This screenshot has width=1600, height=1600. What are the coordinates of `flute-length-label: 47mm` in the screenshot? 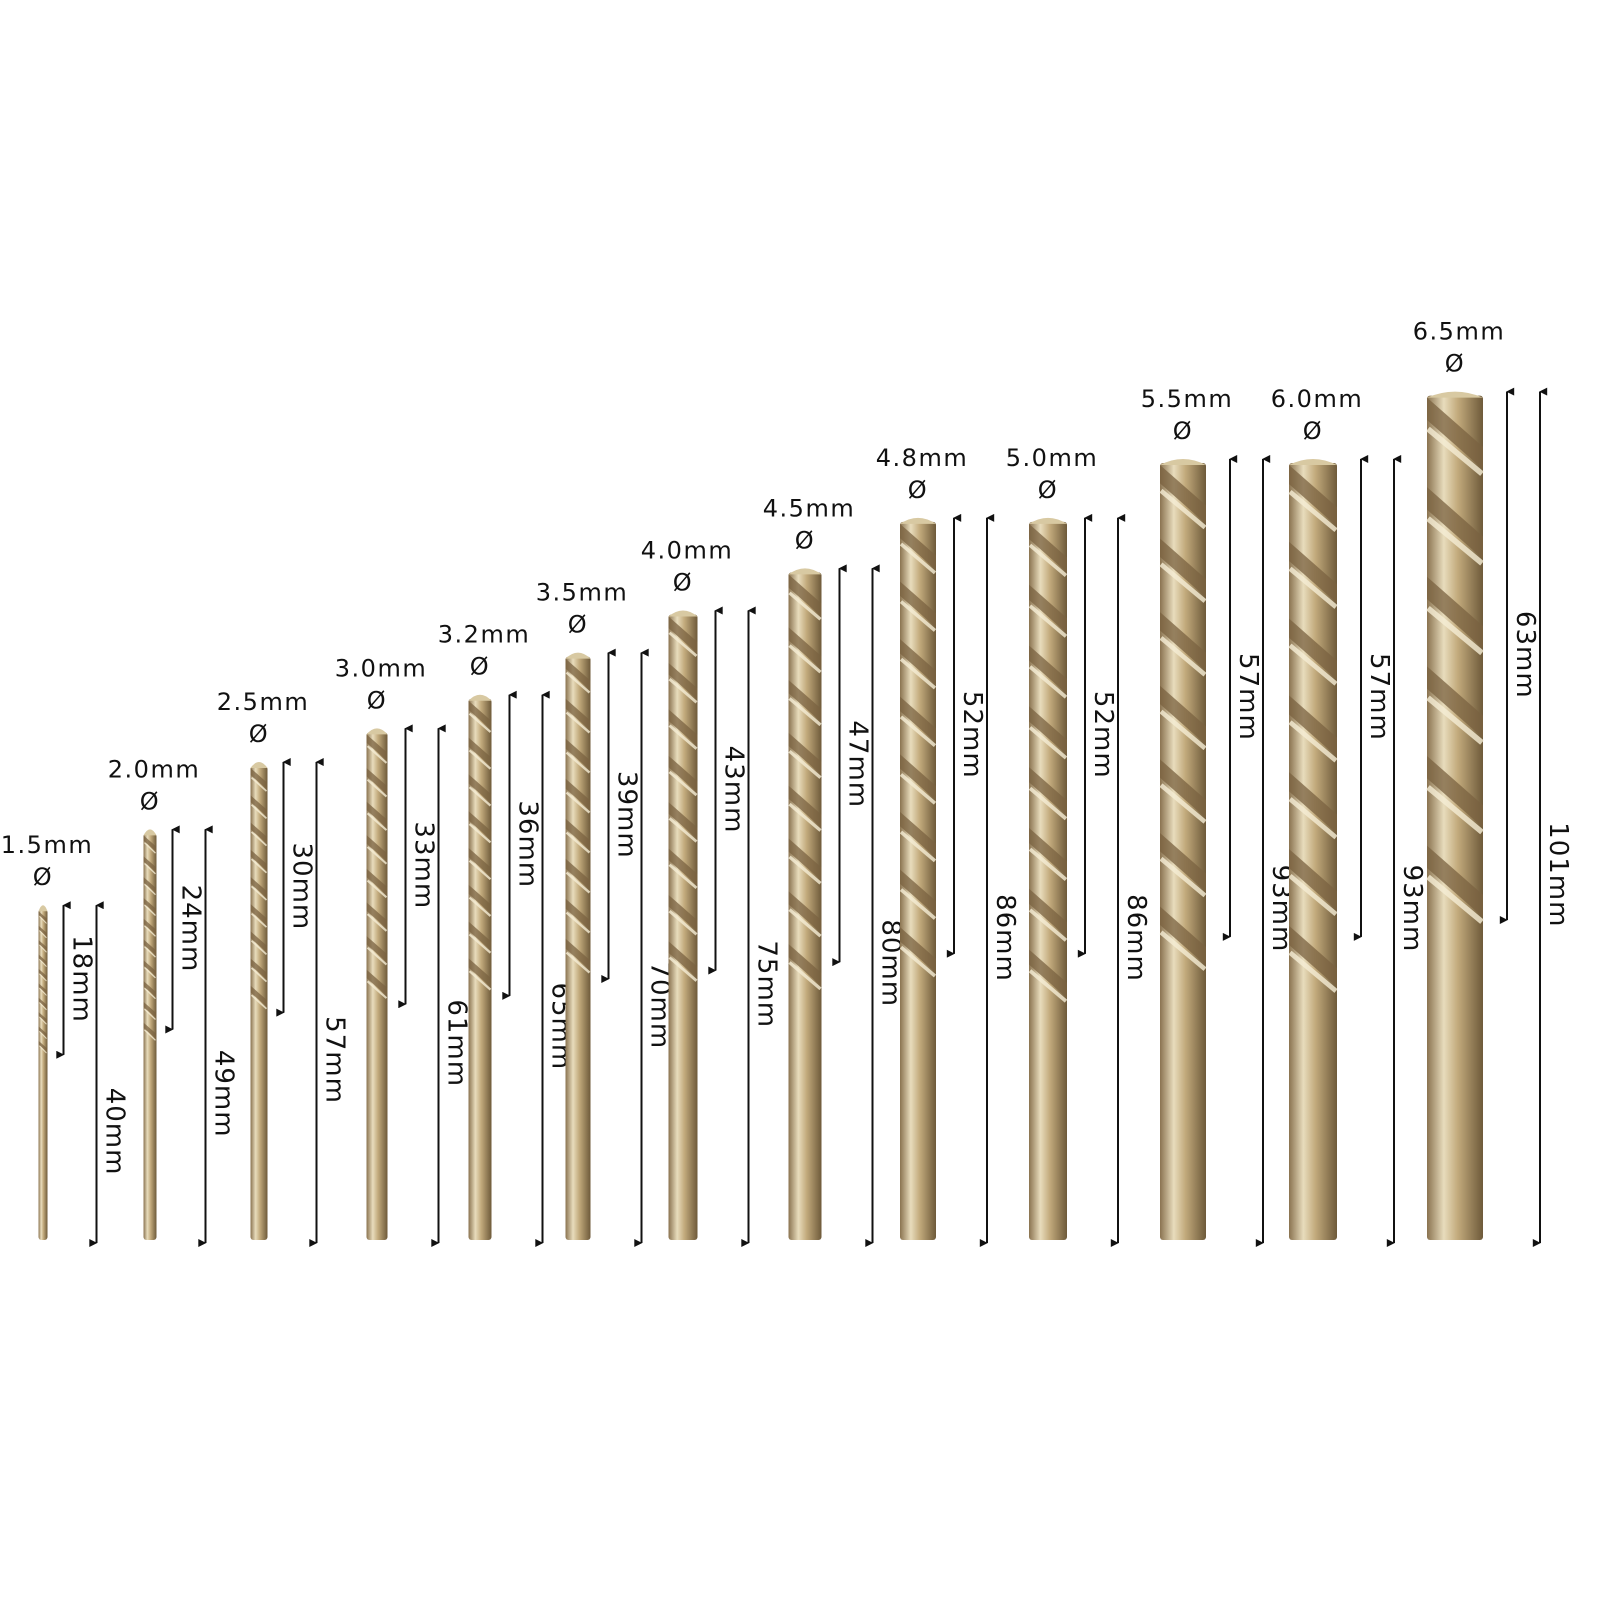 It's located at (858, 764).